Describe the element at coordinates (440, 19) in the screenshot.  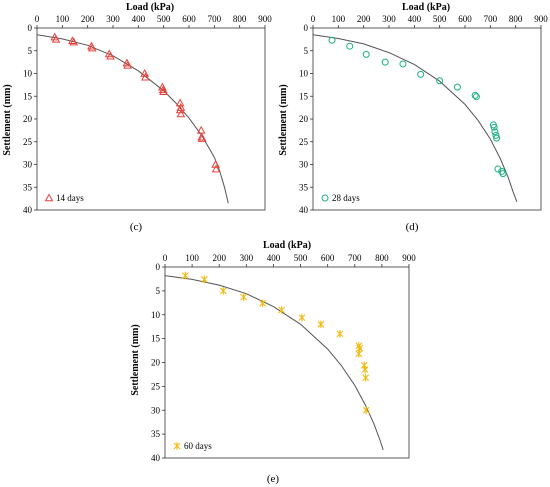
I see `x-tick-label: 500` at that location.